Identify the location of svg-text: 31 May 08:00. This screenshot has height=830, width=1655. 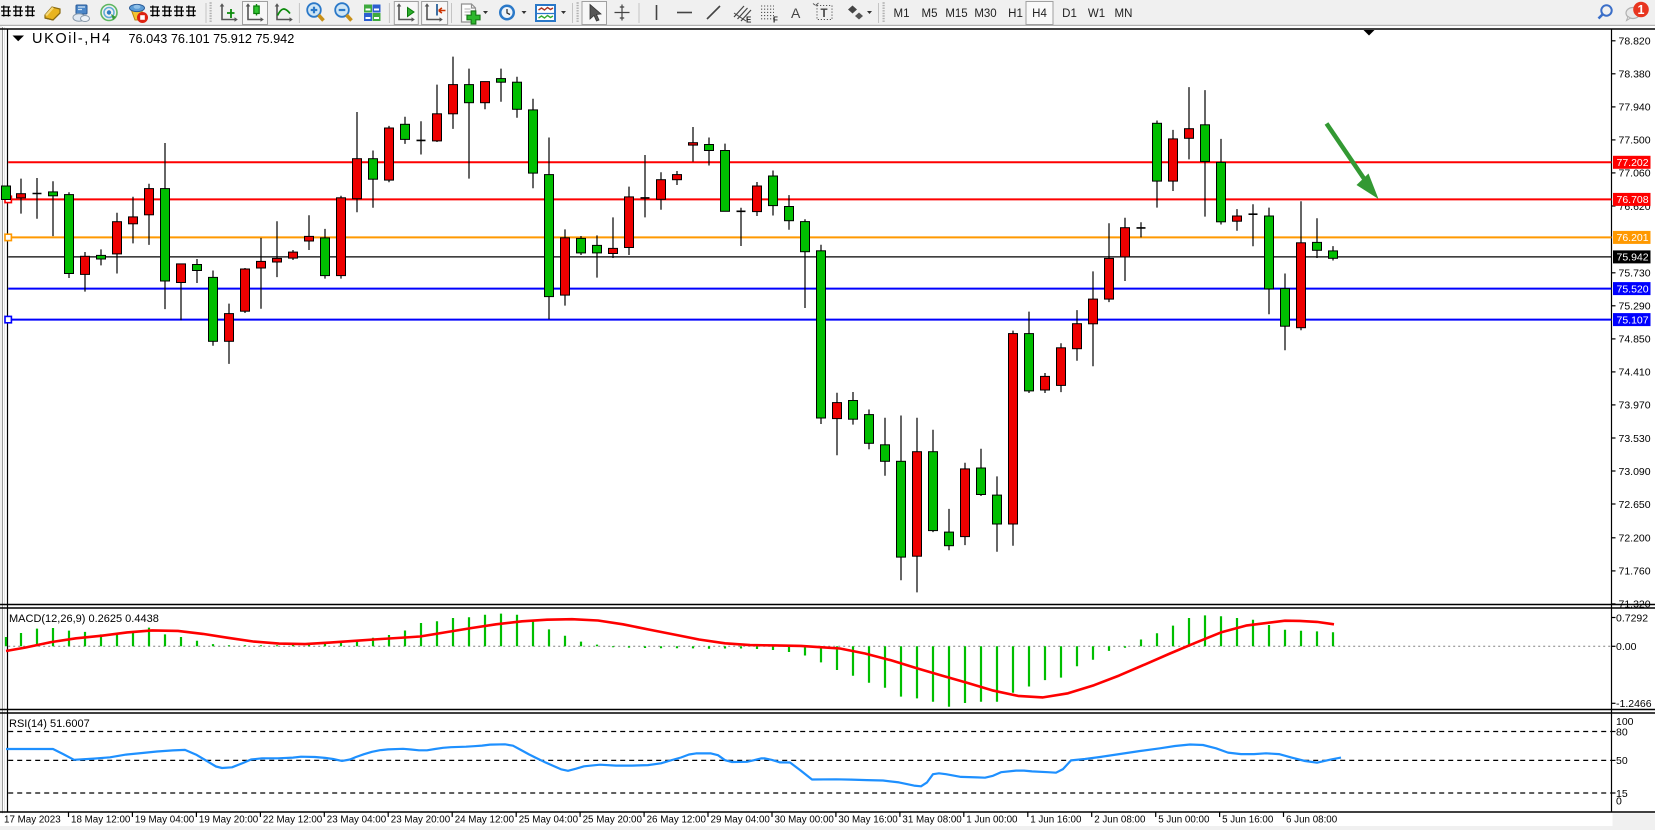
(932, 820).